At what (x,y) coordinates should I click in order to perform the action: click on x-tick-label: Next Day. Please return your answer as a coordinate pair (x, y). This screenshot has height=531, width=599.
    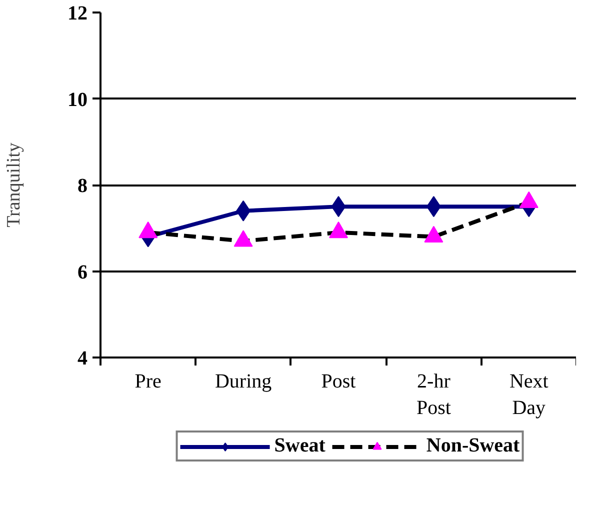
    Looking at the image, I should click on (529, 394).